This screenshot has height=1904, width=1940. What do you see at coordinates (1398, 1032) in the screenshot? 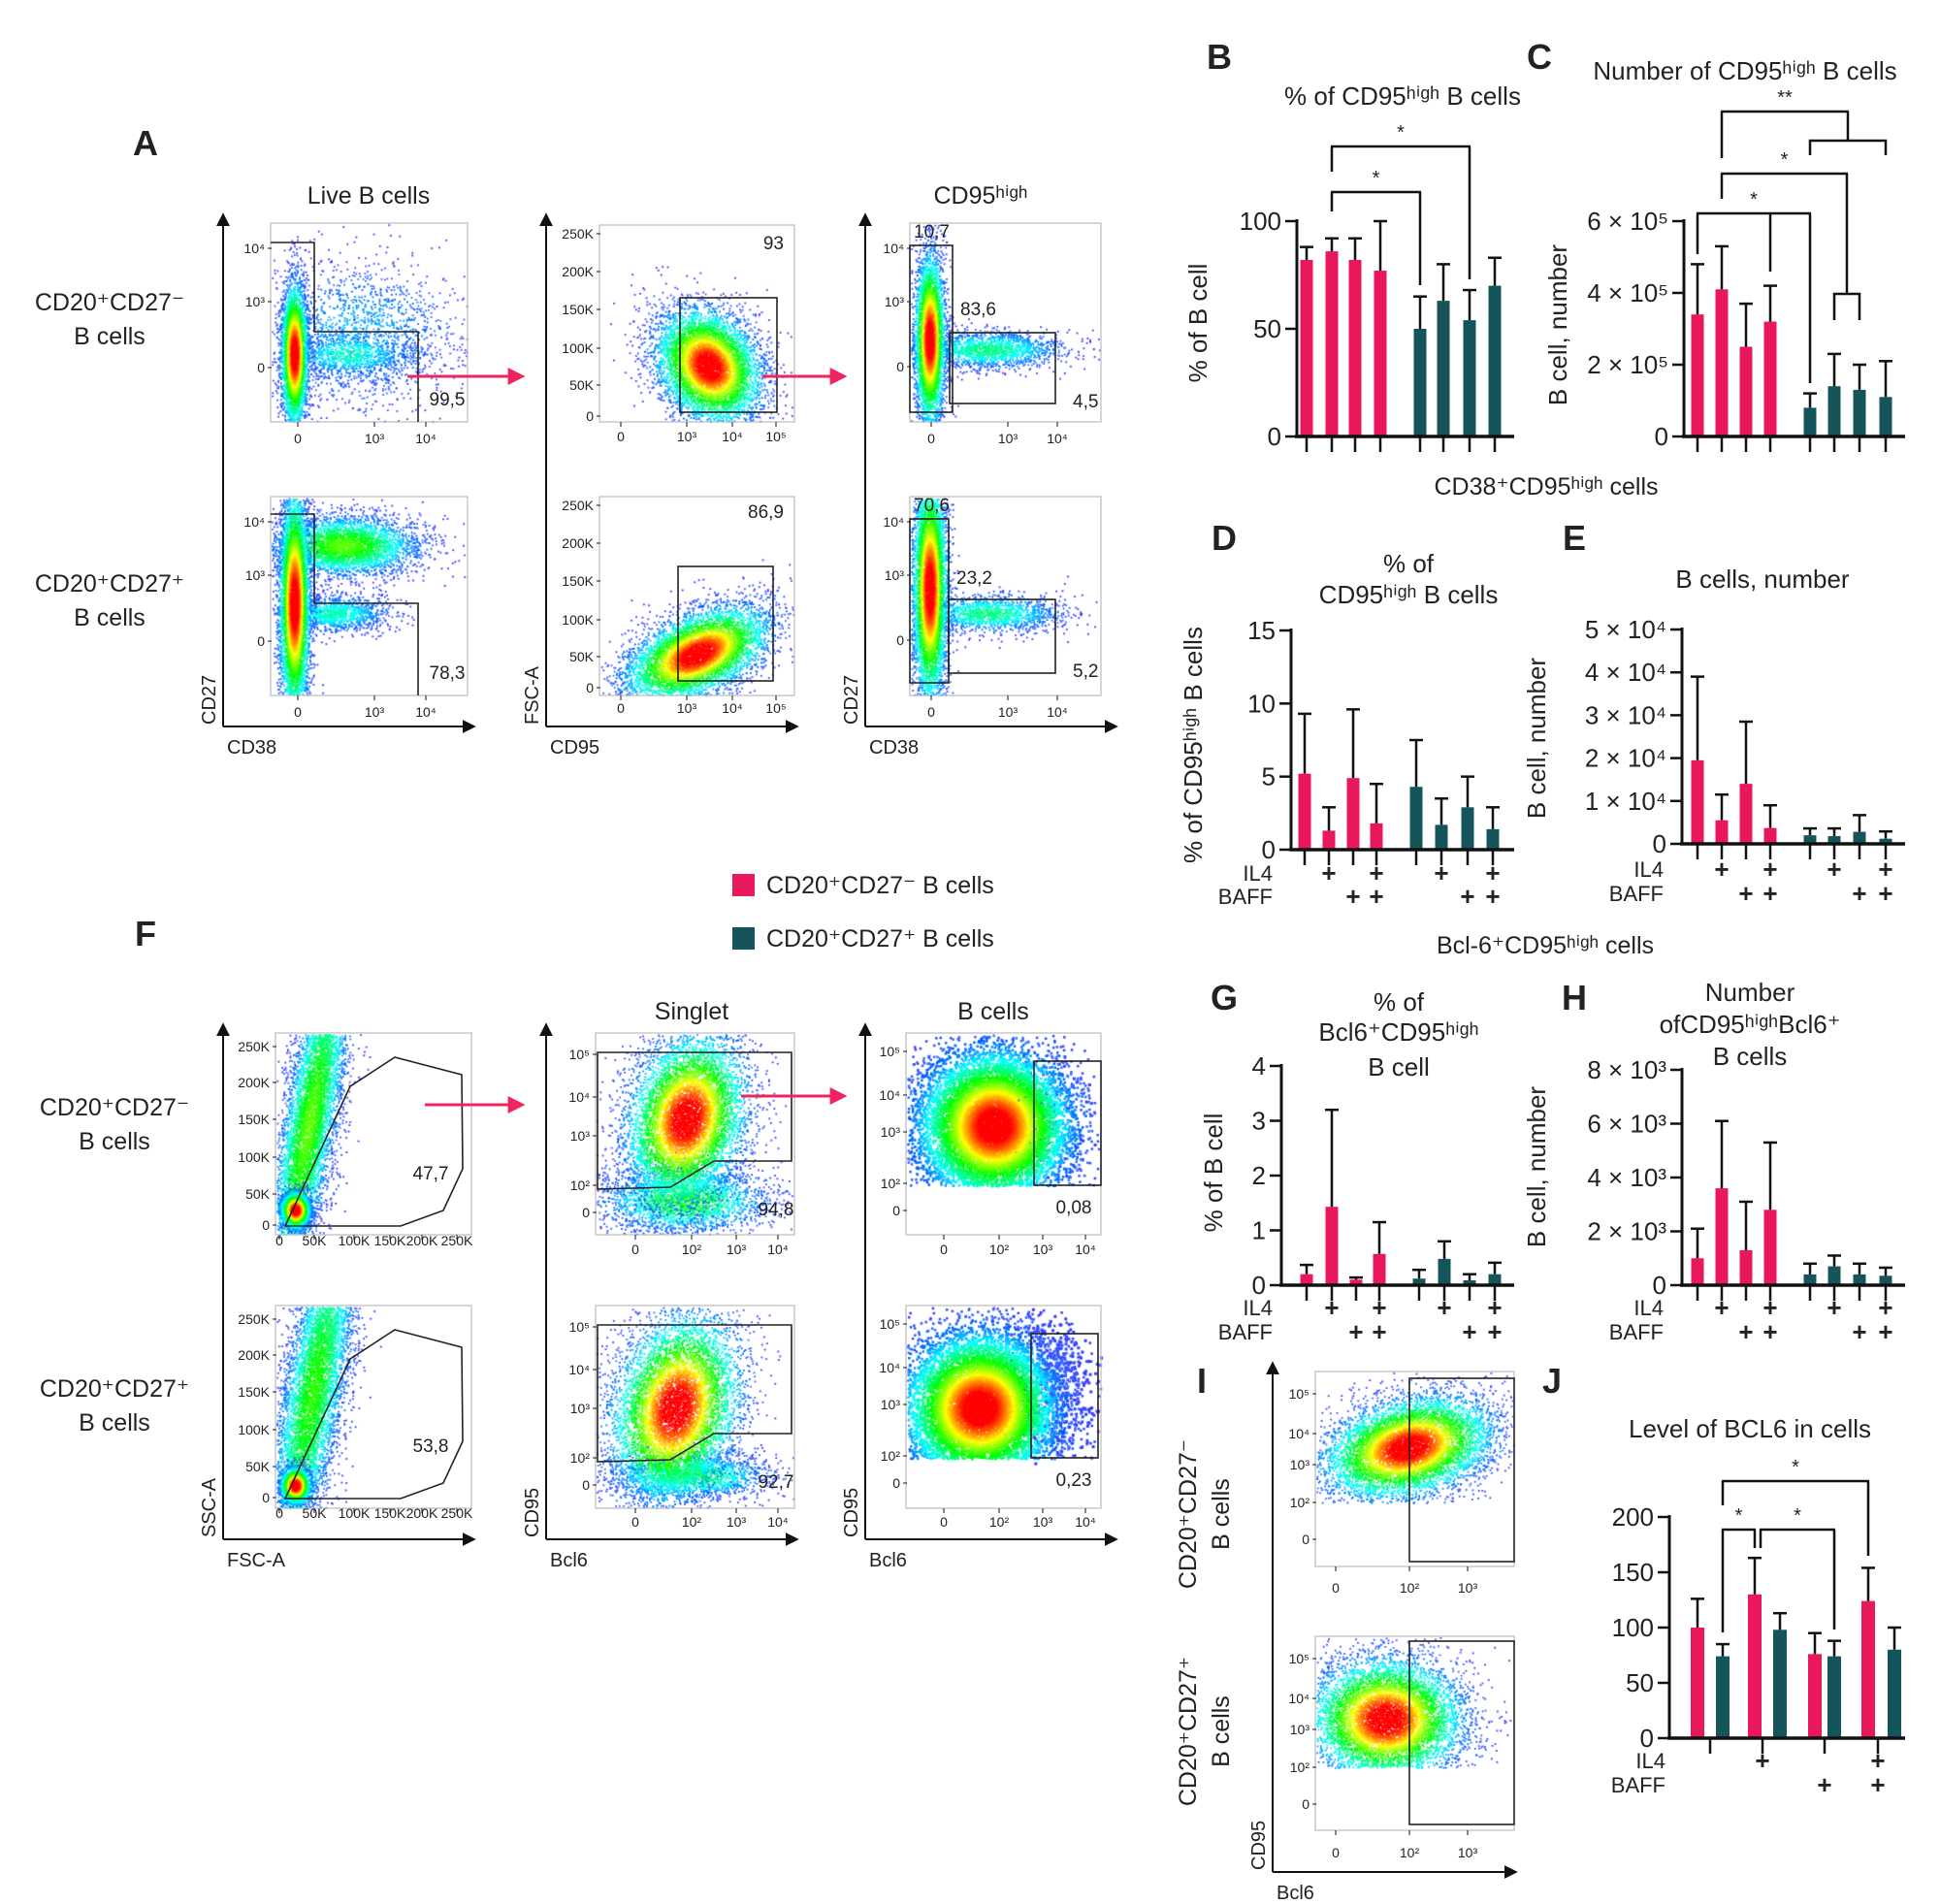
I see `chart-title: Bcl6⁺CD95ʰⁱᵍʰ` at bounding box center [1398, 1032].